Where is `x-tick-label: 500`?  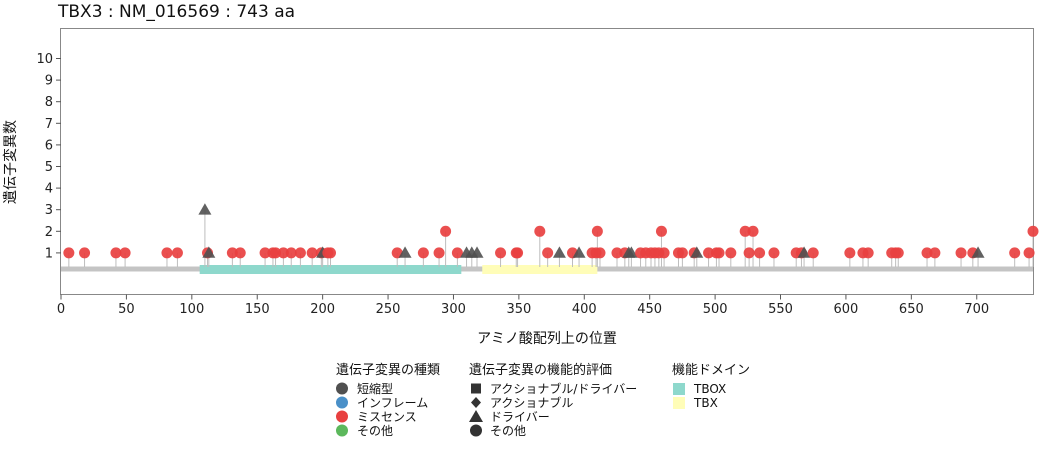 x-tick-label: 500 is located at coordinates (715, 309).